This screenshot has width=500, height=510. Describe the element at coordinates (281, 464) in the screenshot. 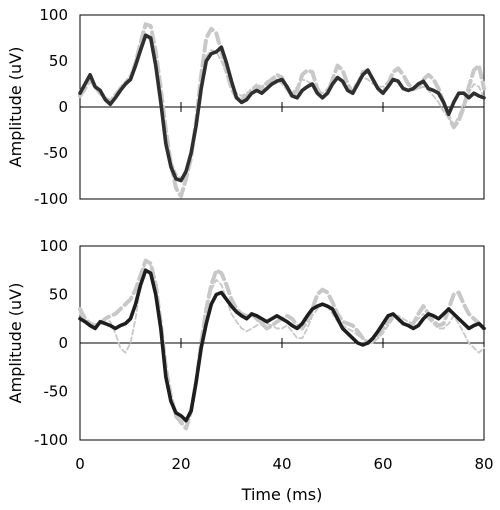

I see `x-tick-label: 40` at that location.